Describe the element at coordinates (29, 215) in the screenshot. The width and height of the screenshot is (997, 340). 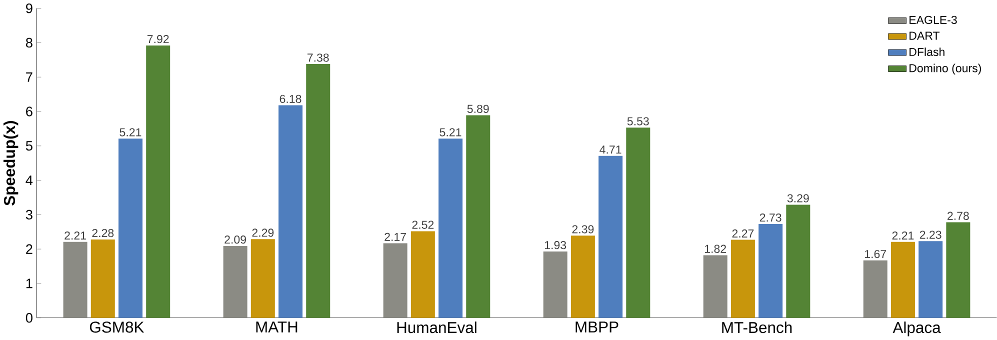
I see `y-tick-label: 3` at that location.